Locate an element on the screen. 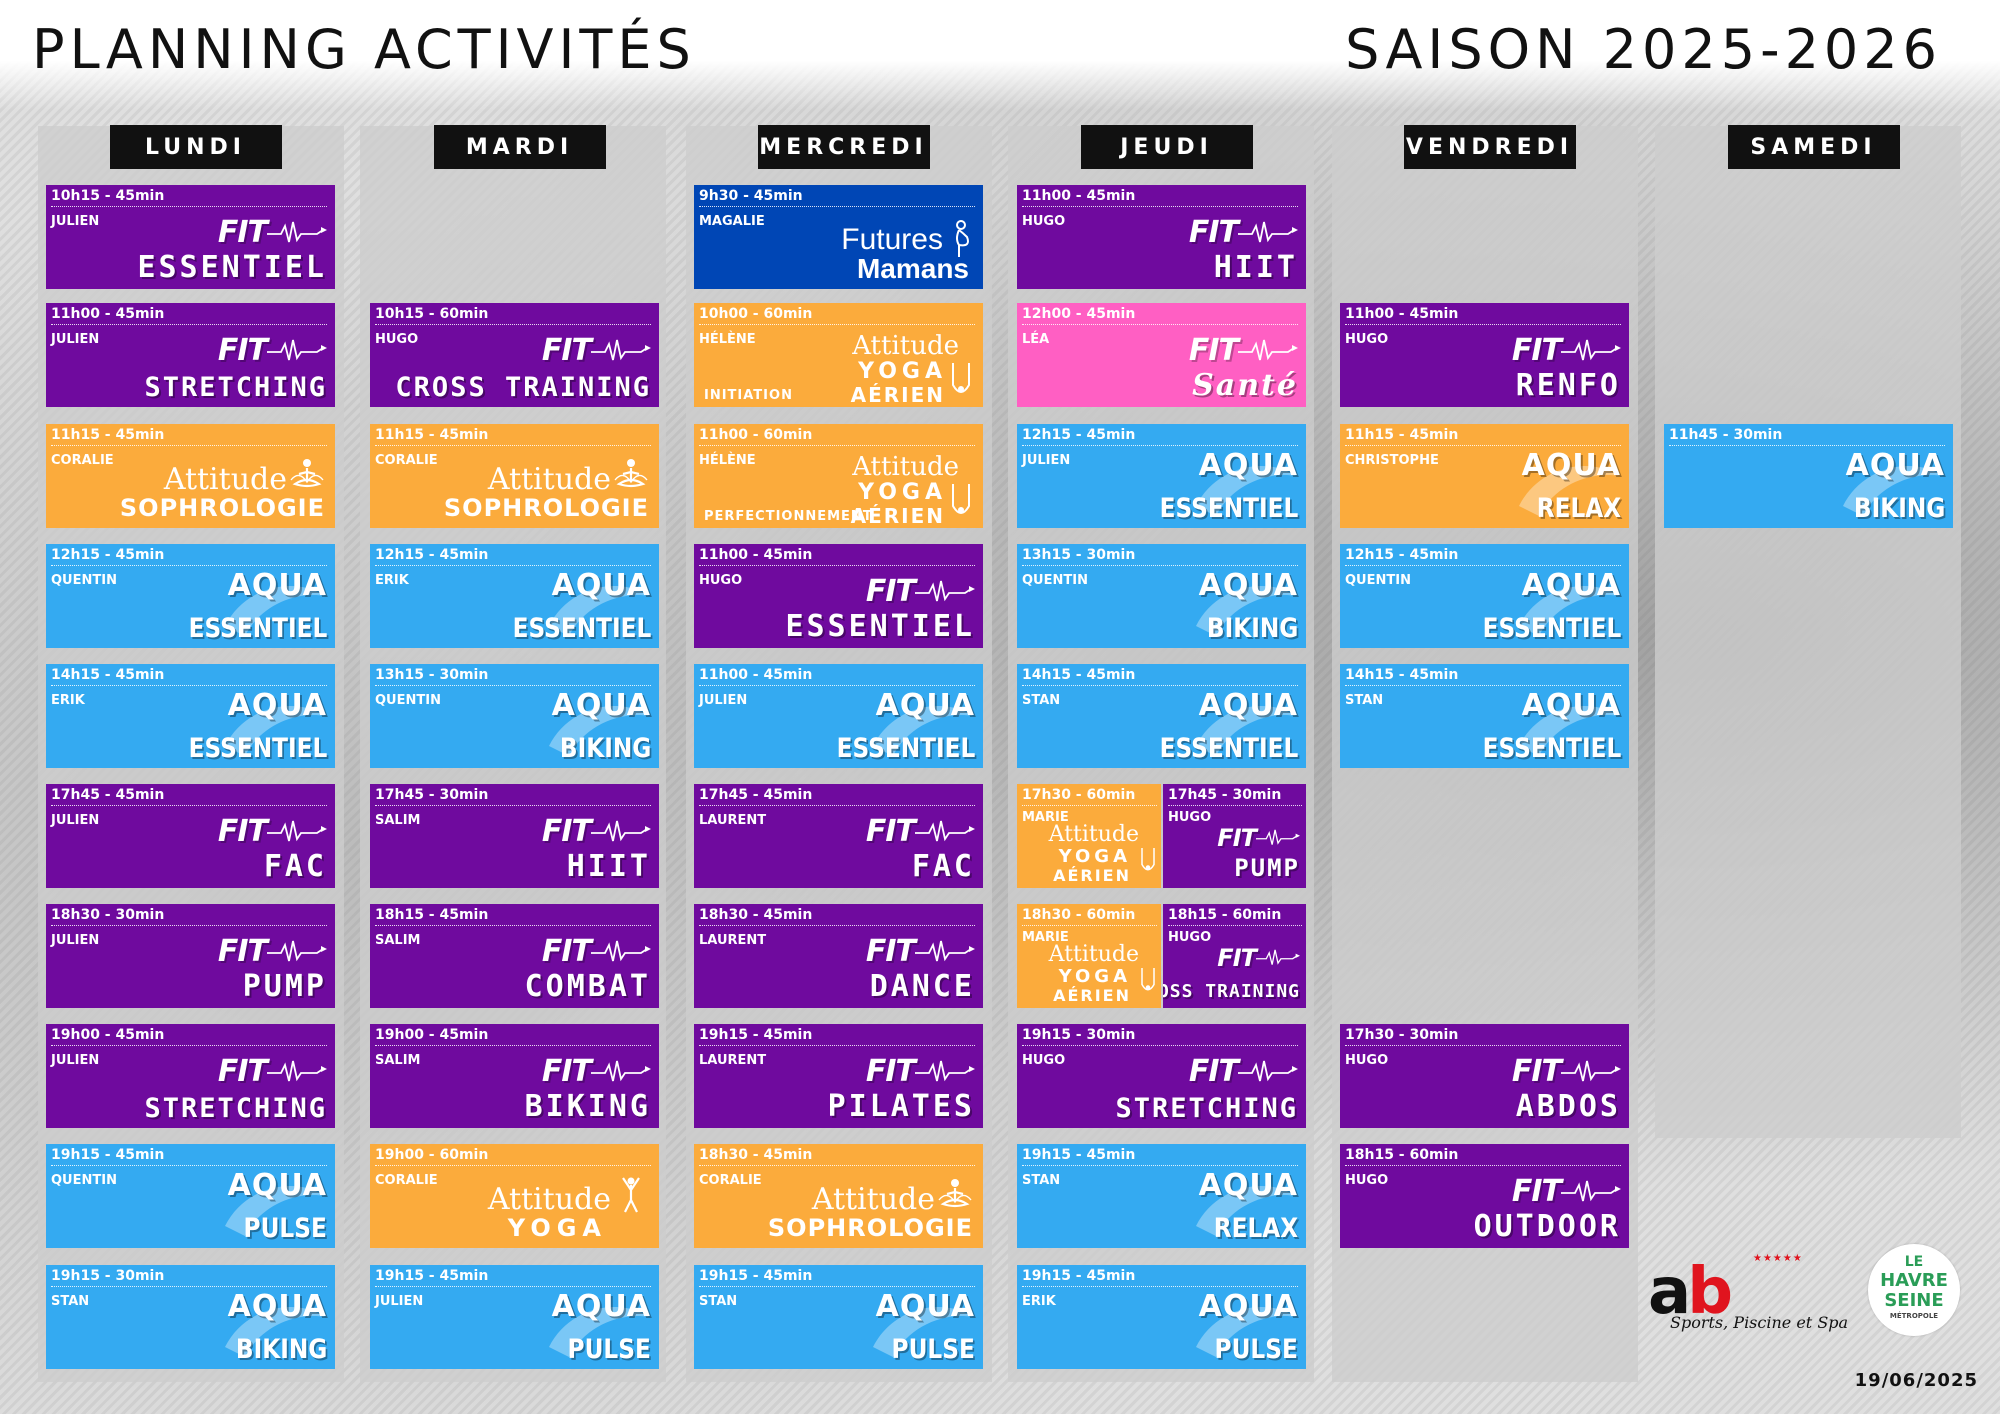 This screenshot has height=1414, width=2000. class-card-pump: 17h45 - 30min HUGO FIT PUMP is located at coordinates (1234, 836).